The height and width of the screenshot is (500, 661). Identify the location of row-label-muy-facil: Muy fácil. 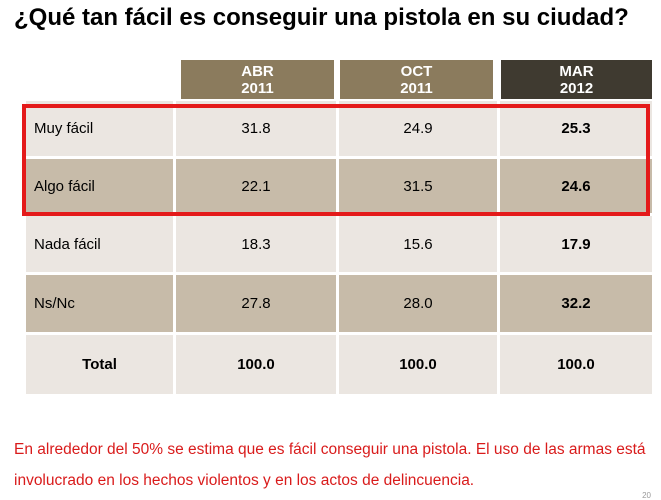
(99, 128).